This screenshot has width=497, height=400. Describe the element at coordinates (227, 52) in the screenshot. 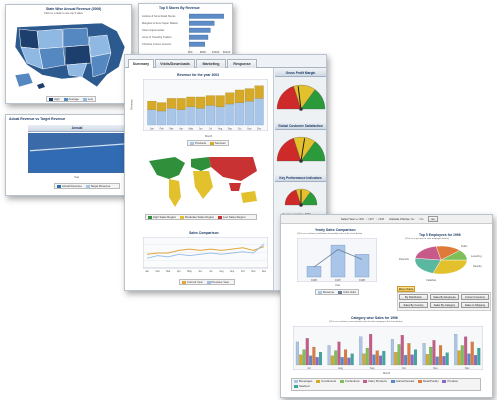

I see `stores-axis-3: $240K` at that location.